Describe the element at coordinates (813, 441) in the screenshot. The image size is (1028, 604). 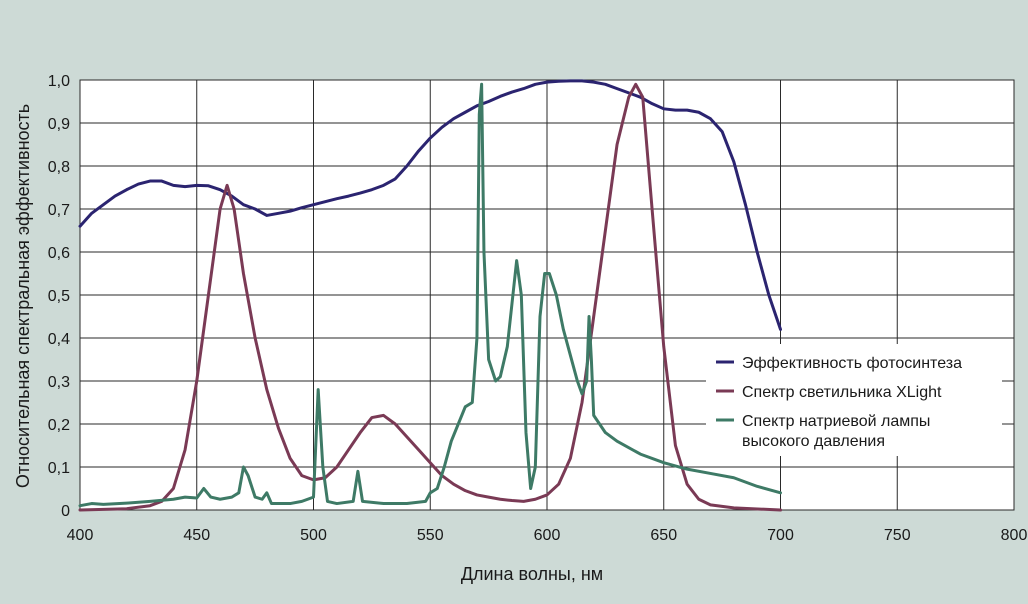
I see `legend-label-3: высокого давления` at that location.